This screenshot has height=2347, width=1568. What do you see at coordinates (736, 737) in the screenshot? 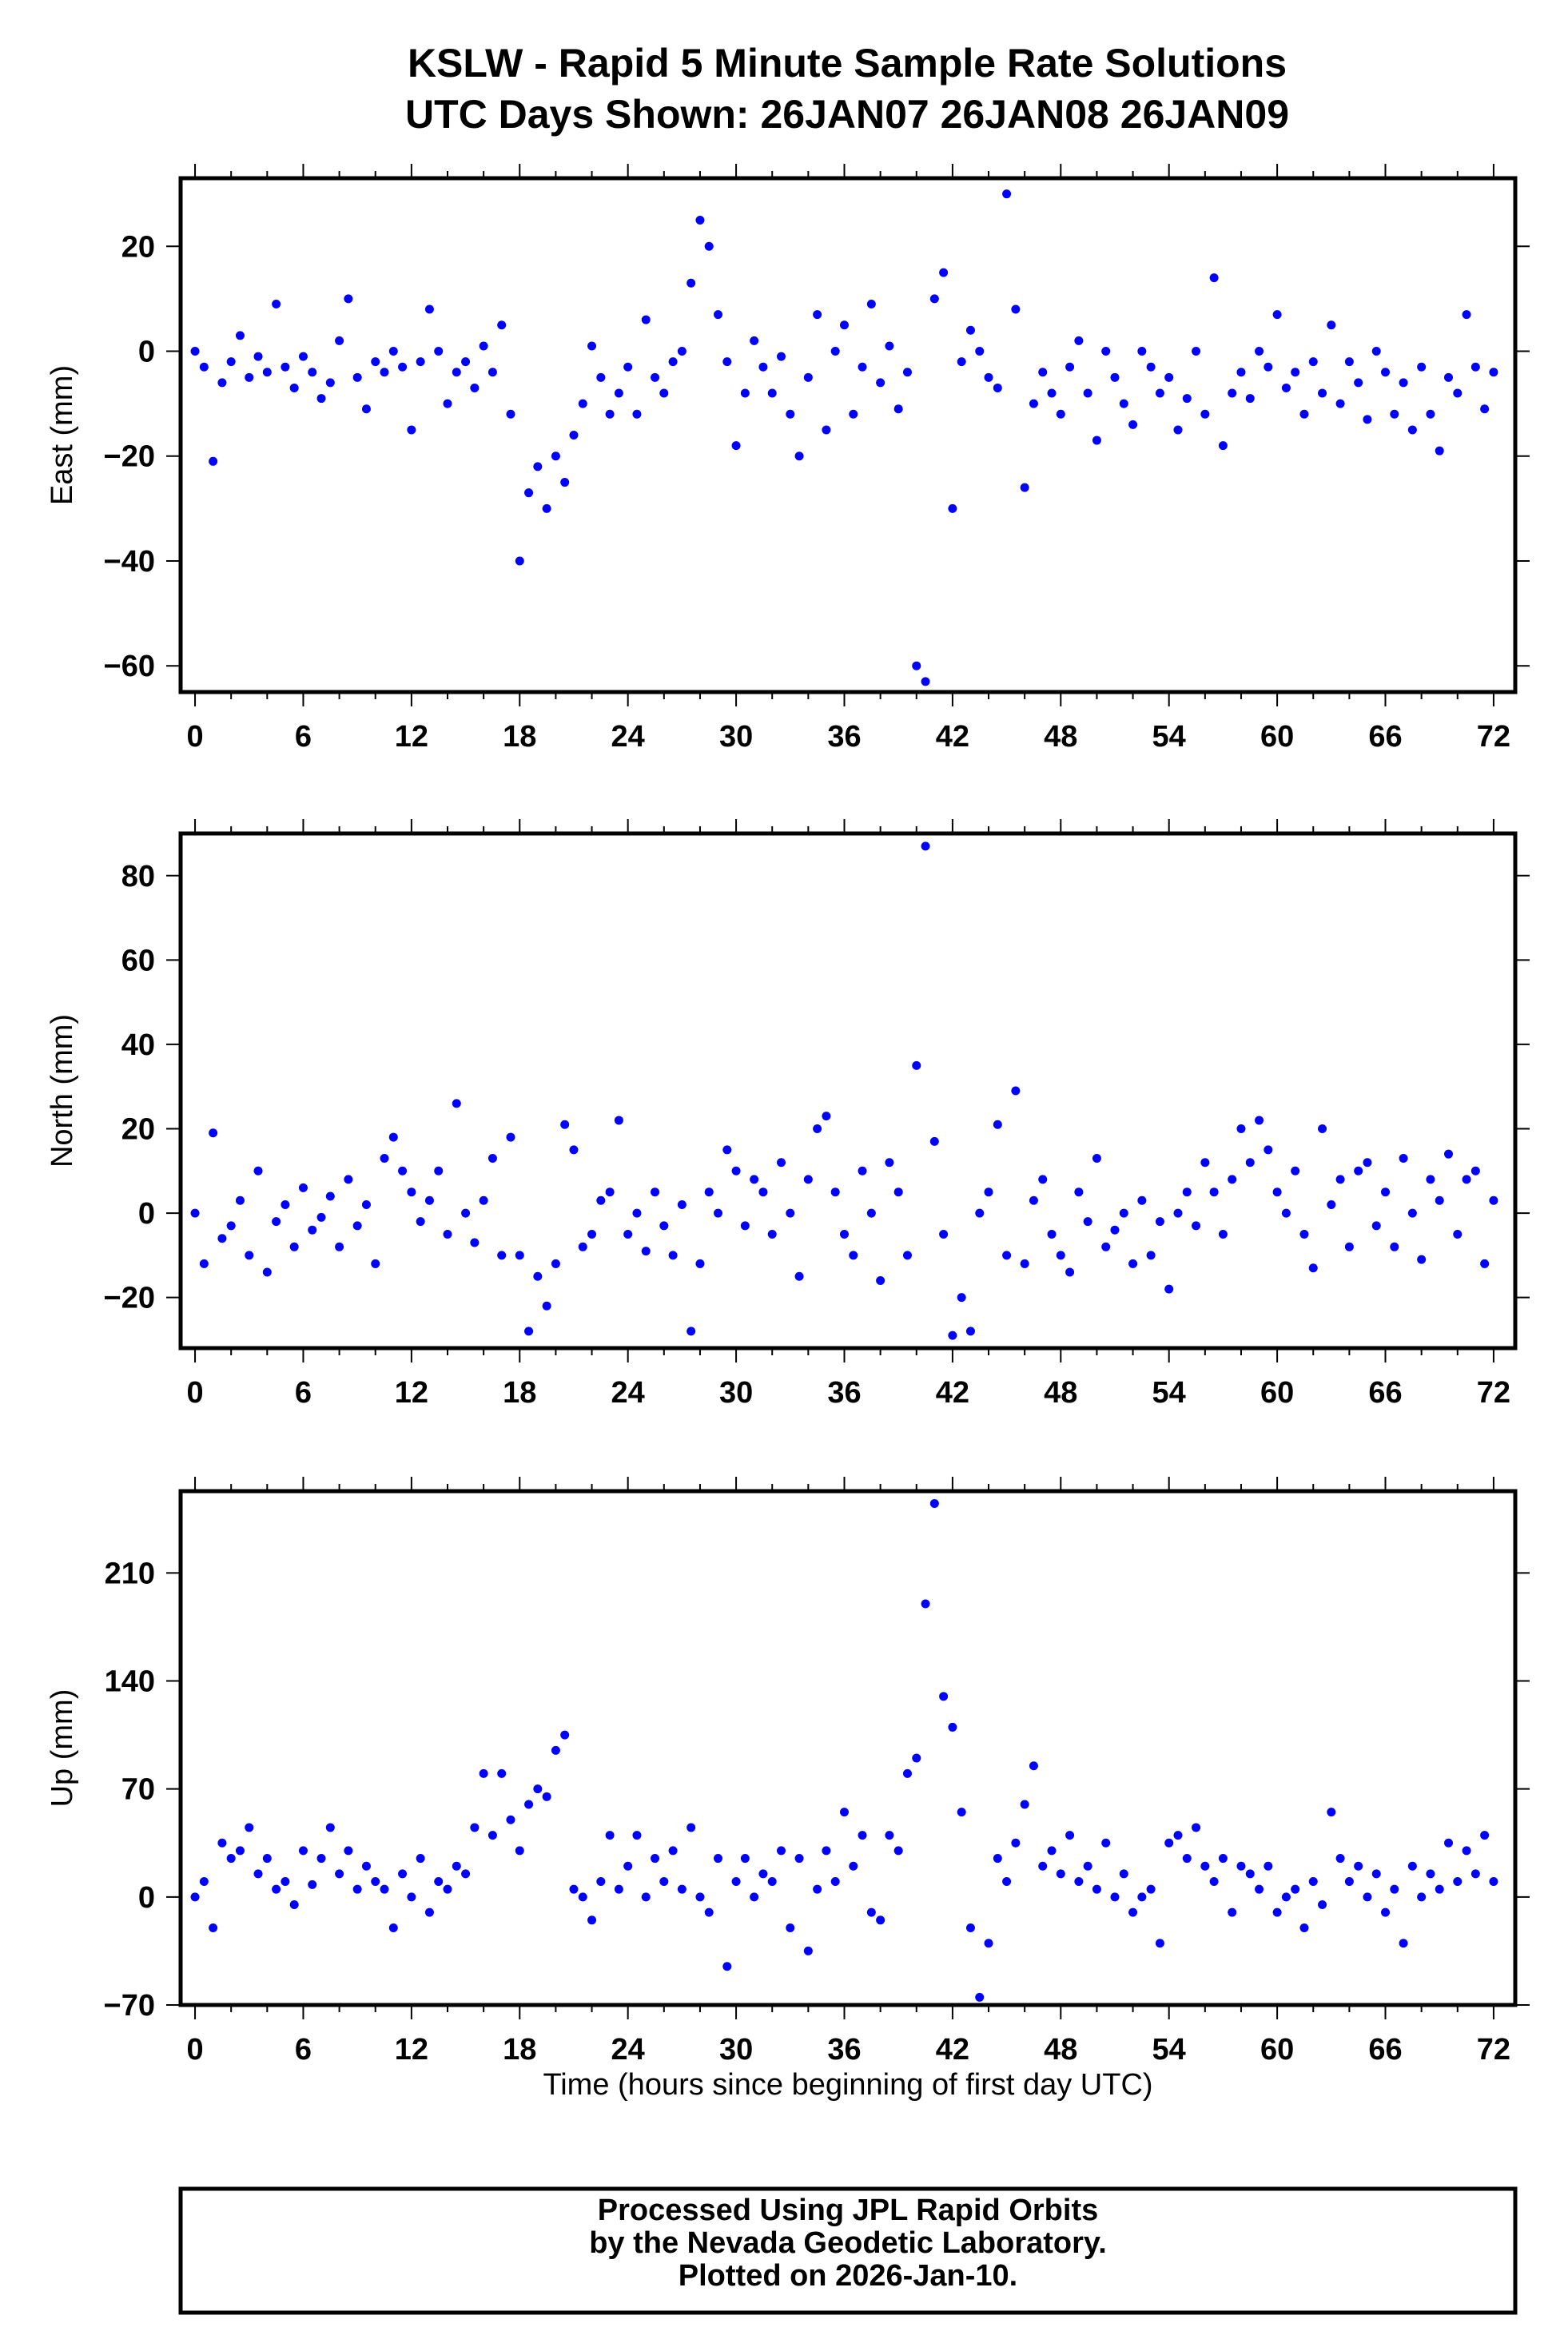
I see `x-tick-label: 30` at bounding box center [736, 737].